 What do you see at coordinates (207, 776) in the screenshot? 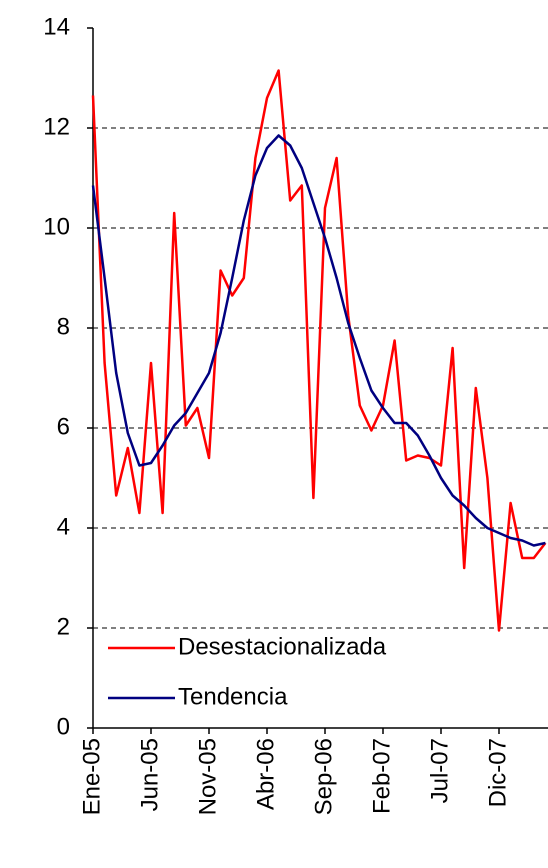
I see `x-tick-label: Nov-05` at bounding box center [207, 776].